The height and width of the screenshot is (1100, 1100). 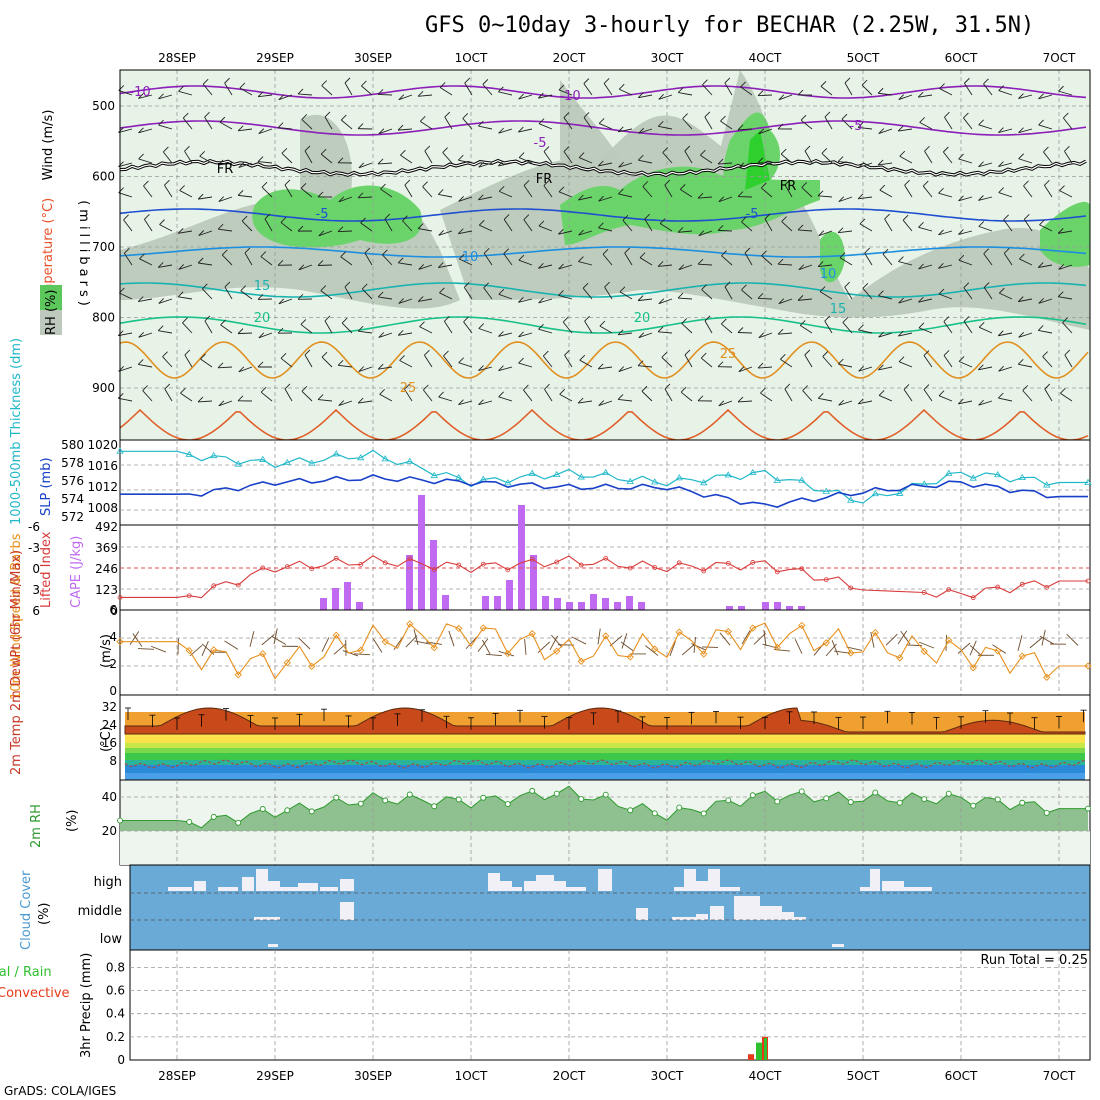 What do you see at coordinates (108, 882) in the screenshot?
I see `cloud-level-high: high` at bounding box center [108, 882].